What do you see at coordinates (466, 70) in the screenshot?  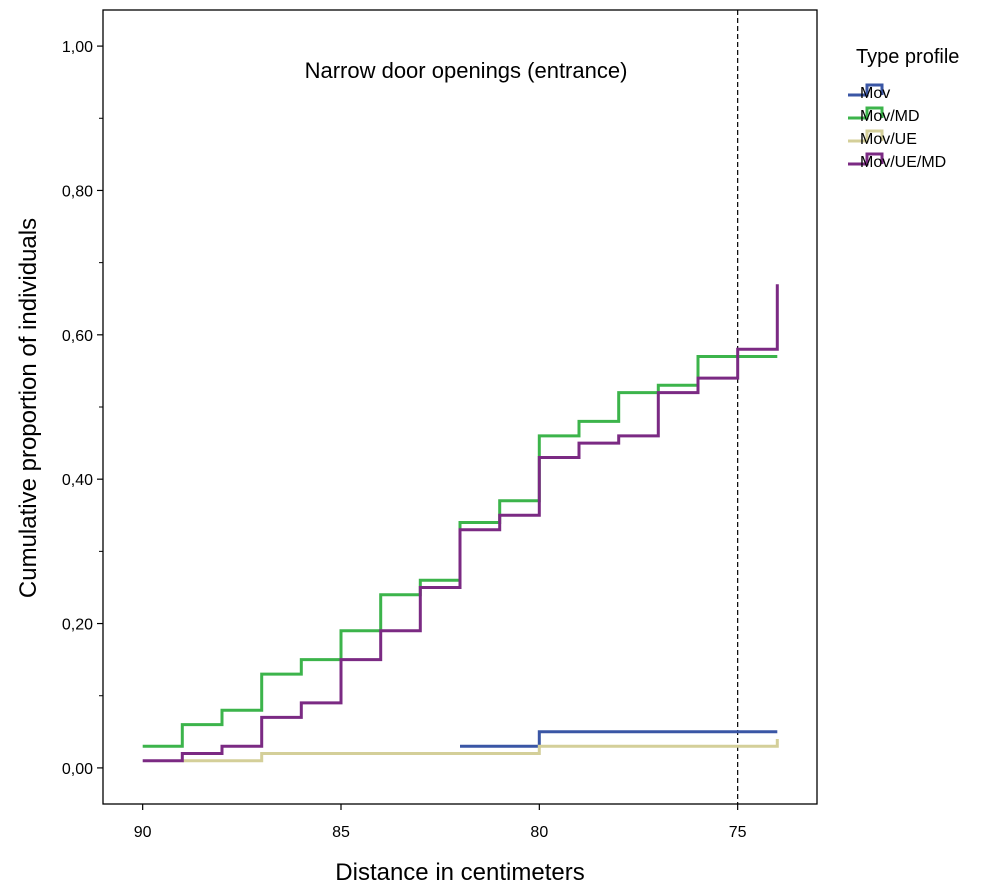 I see `plot-title: Narrow door openings (entrance)` at bounding box center [466, 70].